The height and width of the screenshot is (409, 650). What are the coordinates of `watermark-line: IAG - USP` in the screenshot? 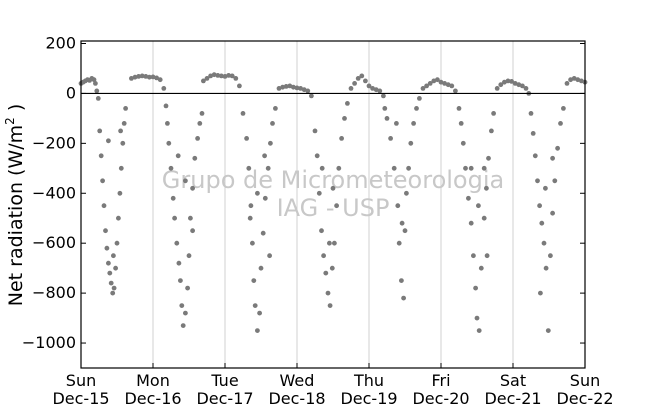 It's located at (333, 208).